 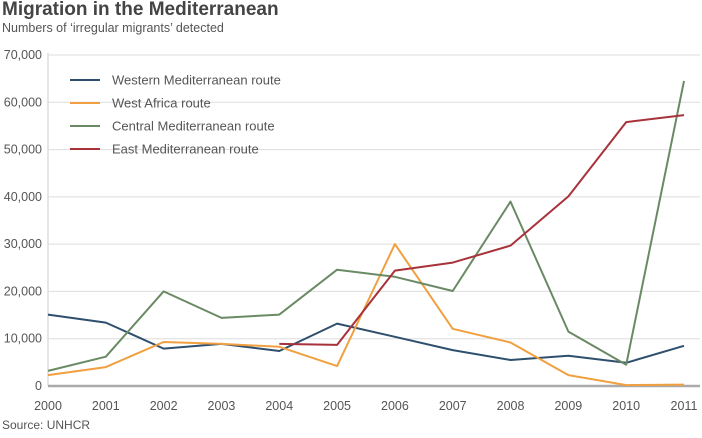 What do you see at coordinates (684, 406) in the screenshot?
I see `x-tick-label: 2011` at bounding box center [684, 406].